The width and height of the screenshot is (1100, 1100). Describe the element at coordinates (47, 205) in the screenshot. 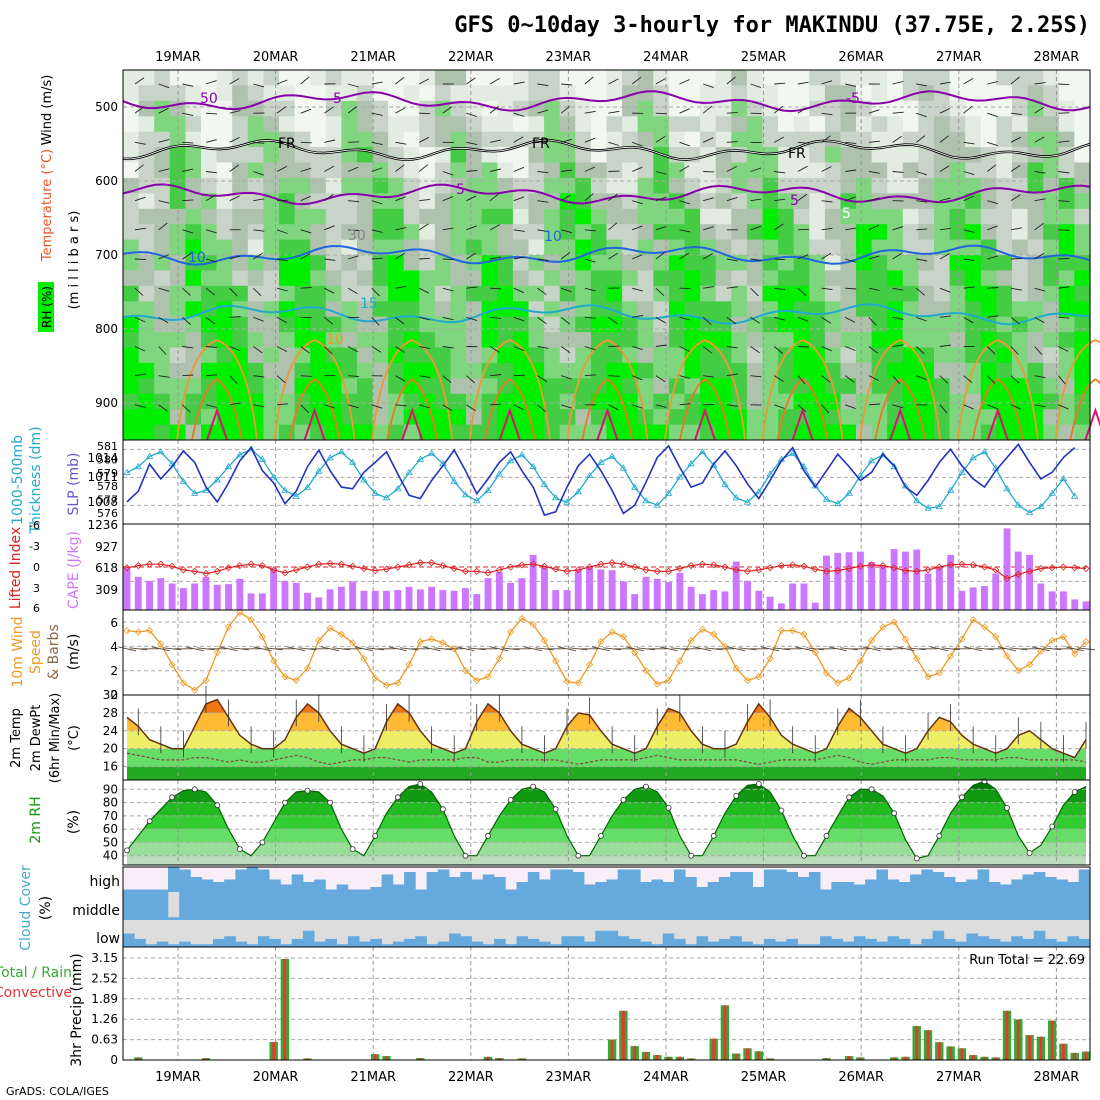

I see `temperature-axis-title: Temperature (°C)` at that location.